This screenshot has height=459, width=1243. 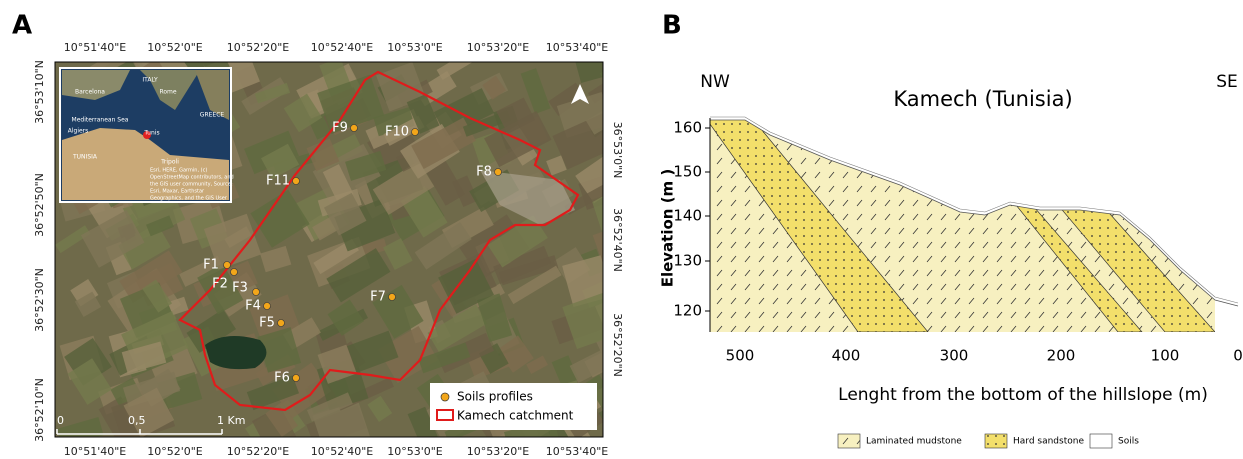 What do you see at coordinates (495, 397) in the screenshot?
I see `legend-label: Soils profiles` at bounding box center [495, 397].